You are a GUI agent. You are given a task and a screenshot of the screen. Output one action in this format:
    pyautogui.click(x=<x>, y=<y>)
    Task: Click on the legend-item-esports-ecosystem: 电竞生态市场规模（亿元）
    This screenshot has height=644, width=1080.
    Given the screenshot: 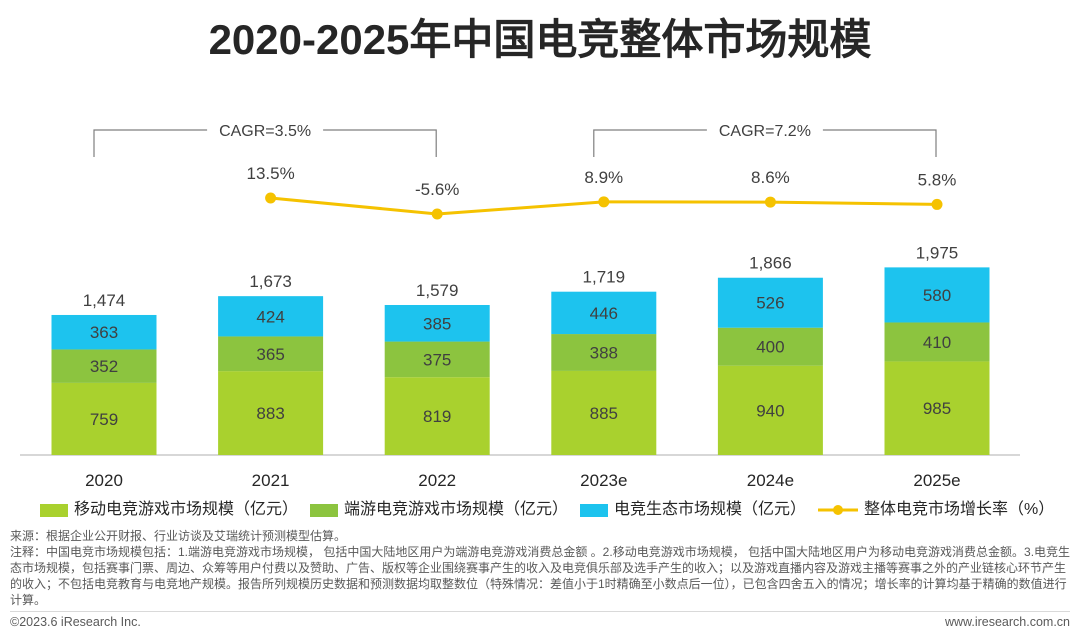 What is the action you would take?
    pyautogui.click(x=693, y=510)
    